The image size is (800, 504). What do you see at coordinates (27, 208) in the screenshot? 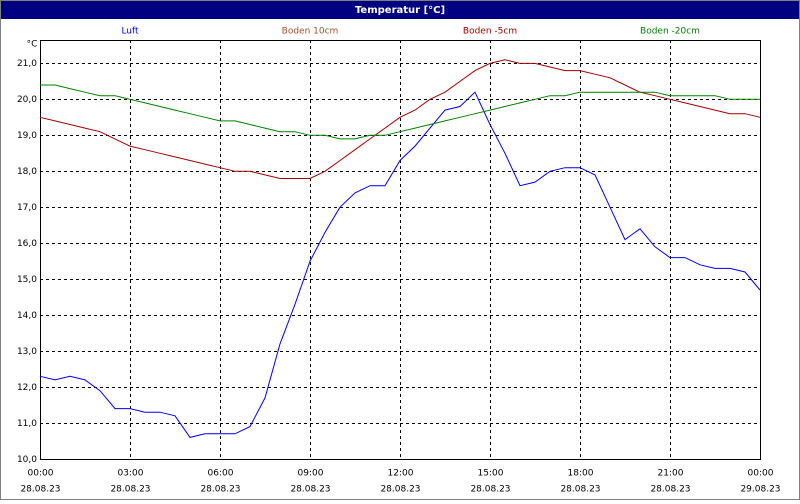
I see `y-tick-label: 17,0` at bounding box center [27, 208].